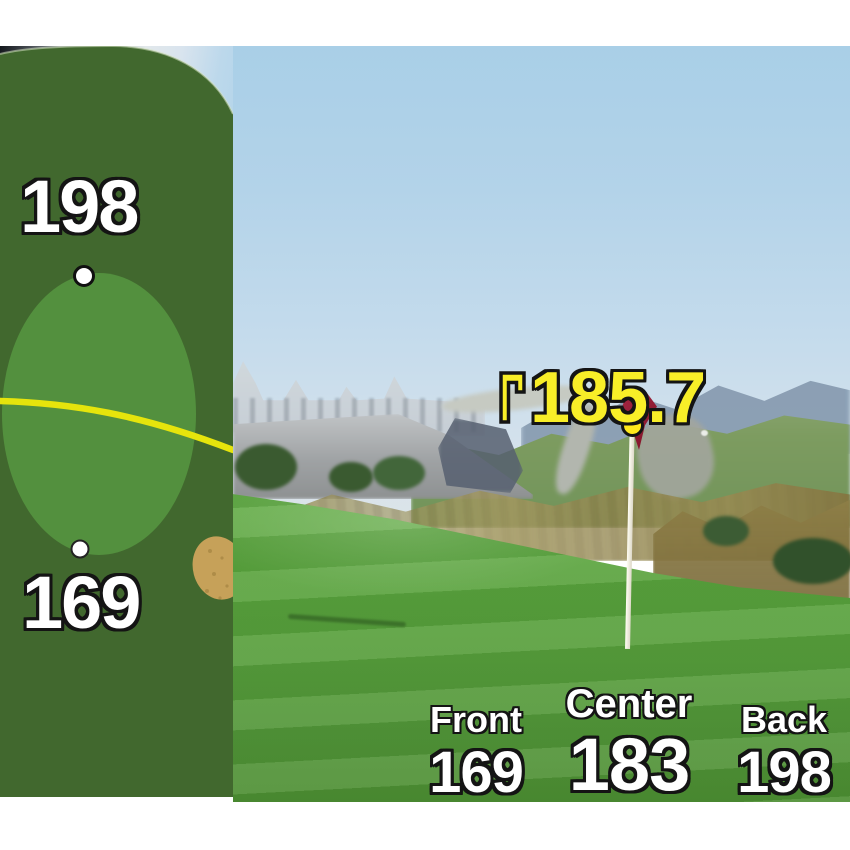 This screenshot has height=850, width=850. What do you see at coordinates (512, 397) in the screenshot?
I see `flag-icon` at bounding box center [512, 397].